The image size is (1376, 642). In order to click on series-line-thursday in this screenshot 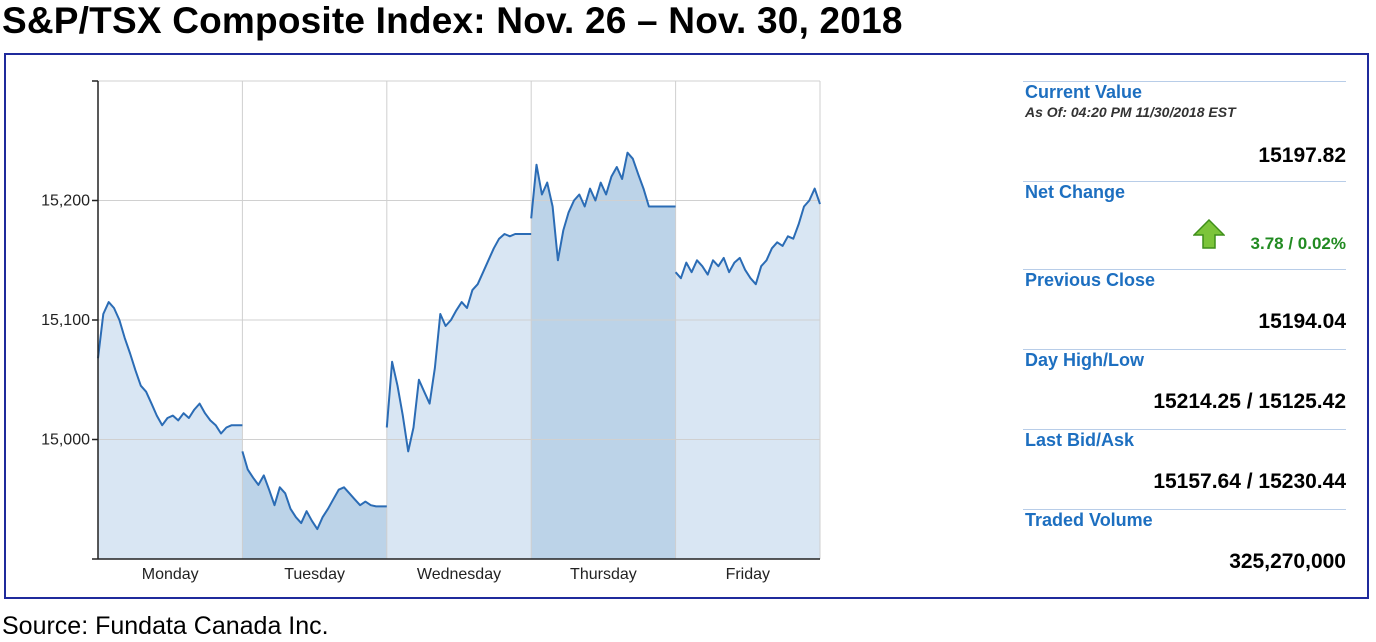, I will do `click(603, 206)`.